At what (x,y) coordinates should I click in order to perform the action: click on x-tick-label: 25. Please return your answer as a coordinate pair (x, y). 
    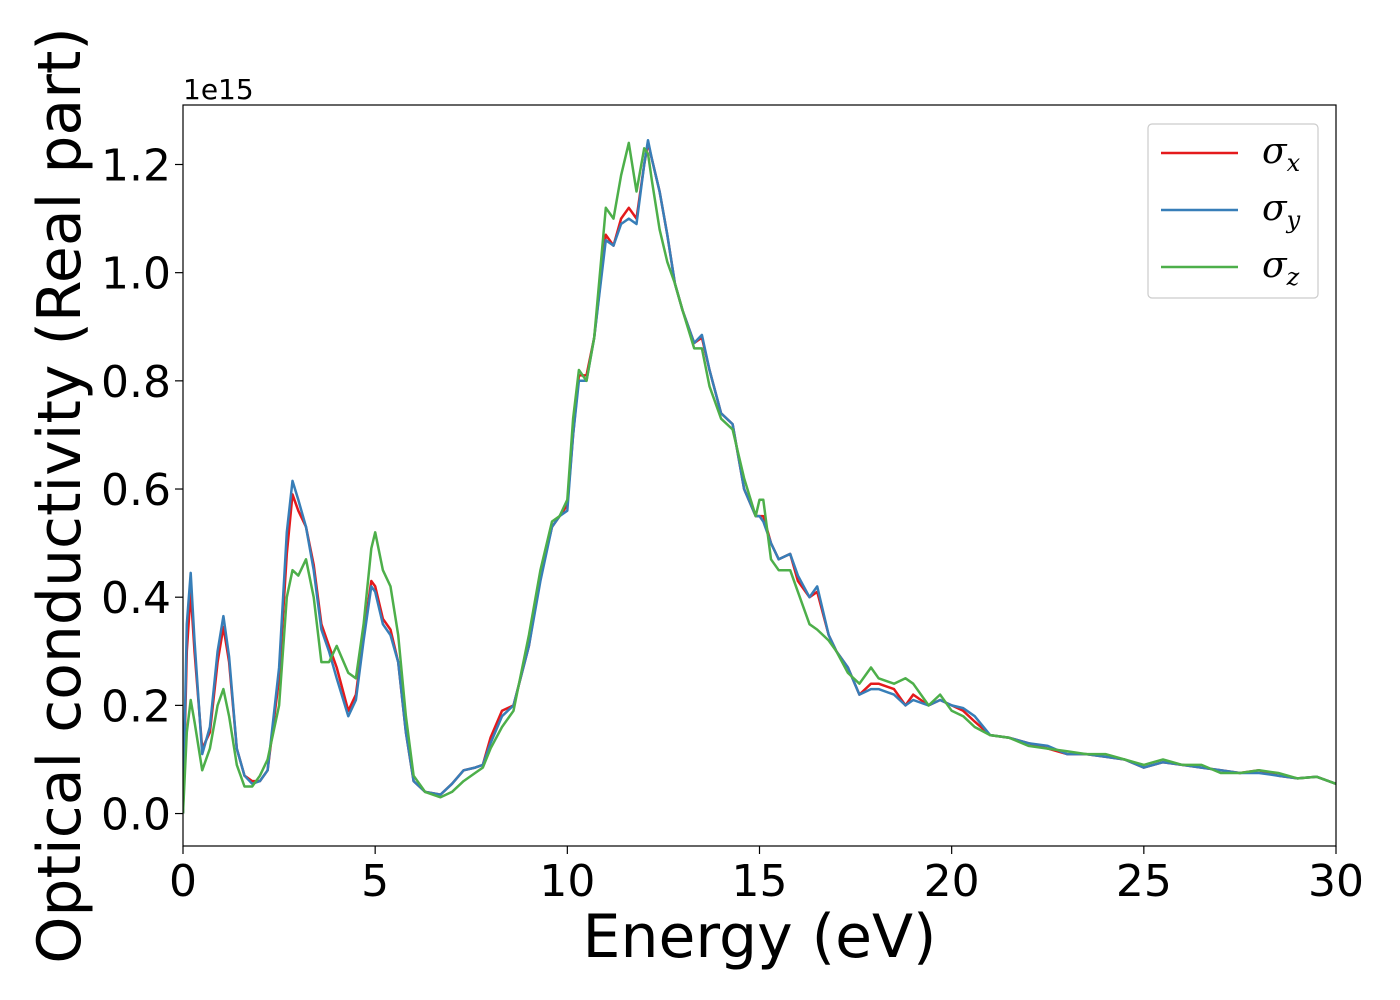
    Looking at the image, I should click on (1144, 881).